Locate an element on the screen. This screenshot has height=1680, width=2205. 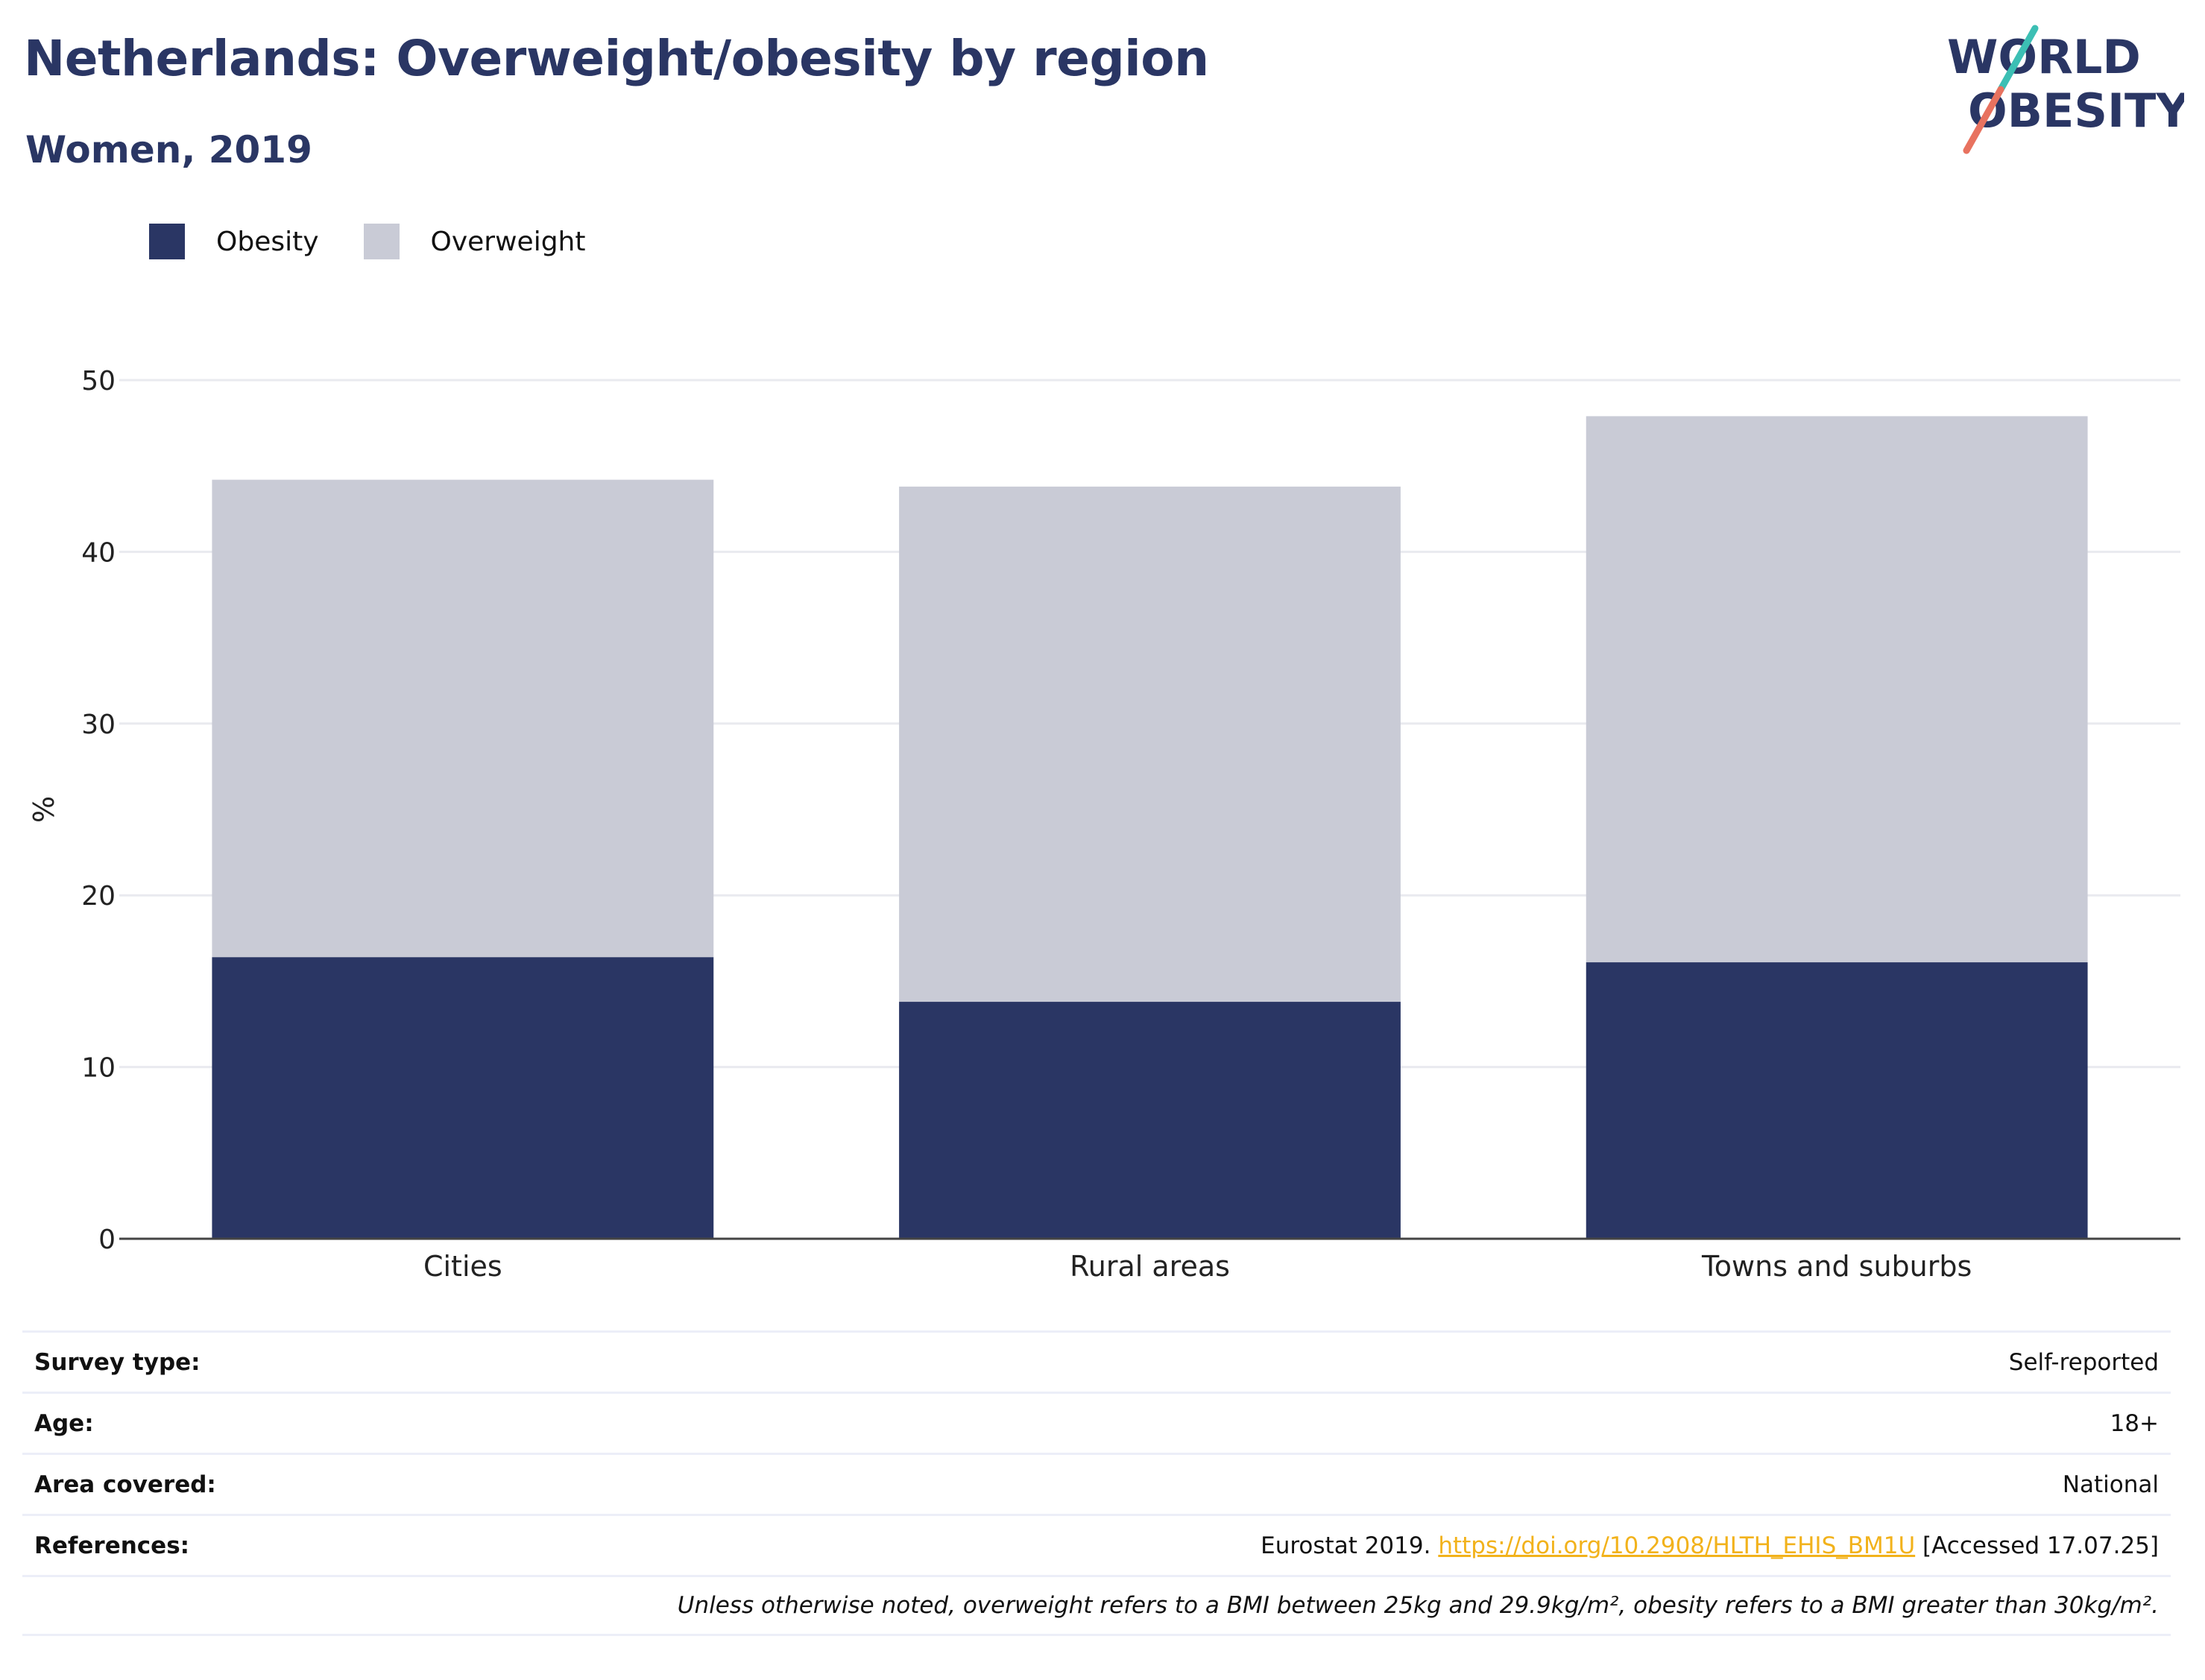
y-tick-label: 50 is located at coordinates (98, 381).